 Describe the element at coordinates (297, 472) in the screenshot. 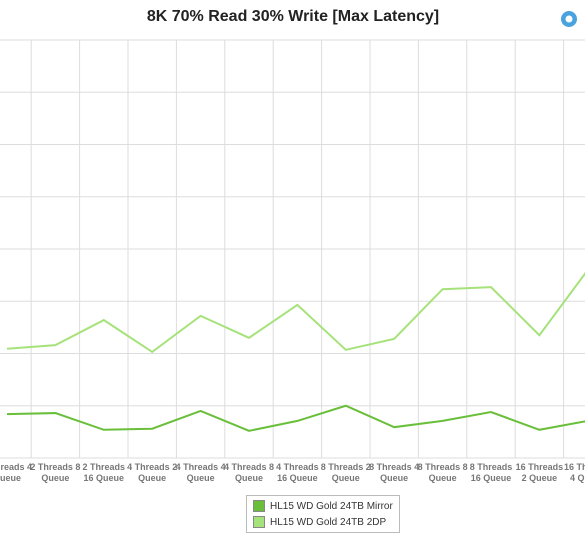

I see `x-tick-label: 4 Threads 16 Queue` at that location.